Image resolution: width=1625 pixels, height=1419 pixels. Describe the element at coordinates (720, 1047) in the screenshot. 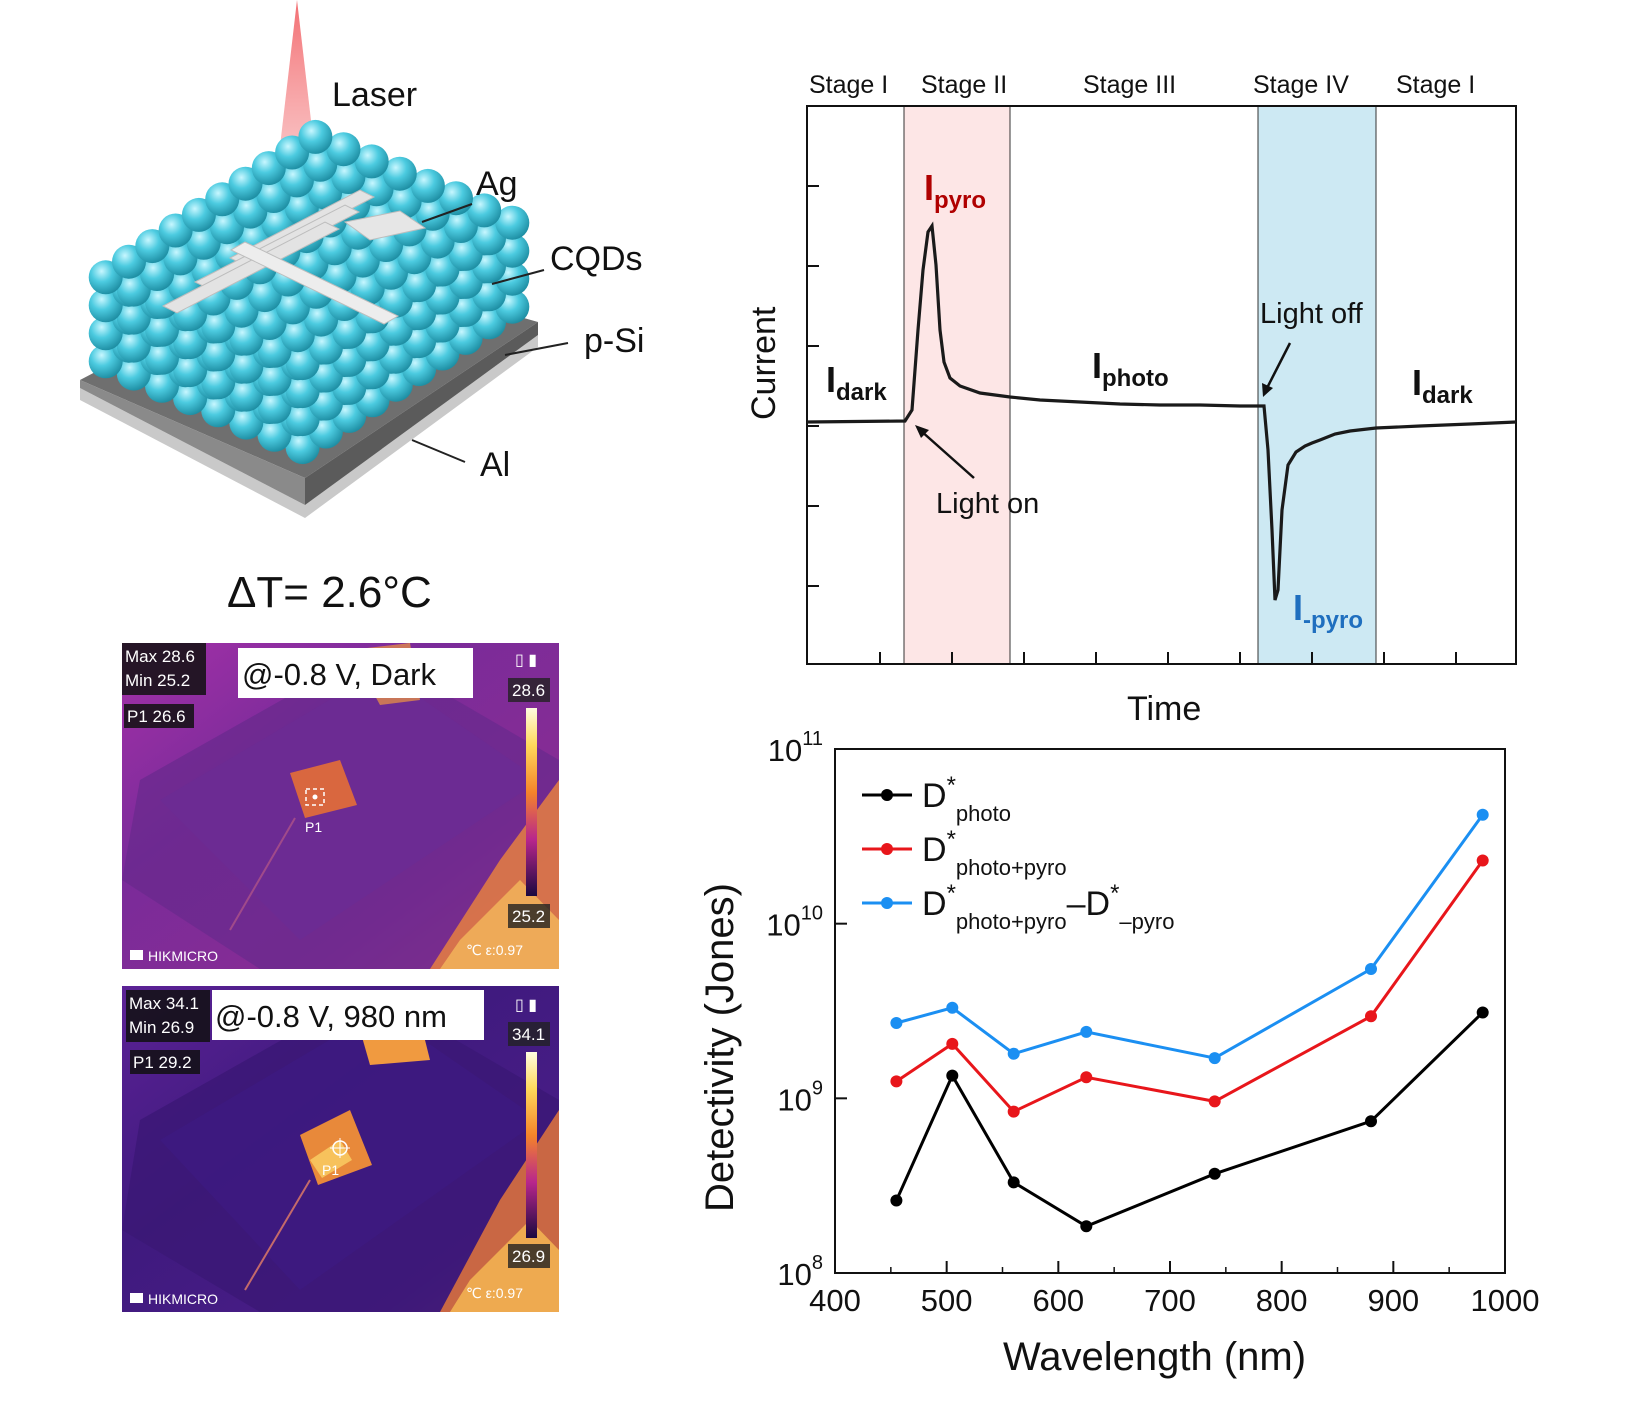

I see `chart-y-label: Detectivity (Jones)` at that location.